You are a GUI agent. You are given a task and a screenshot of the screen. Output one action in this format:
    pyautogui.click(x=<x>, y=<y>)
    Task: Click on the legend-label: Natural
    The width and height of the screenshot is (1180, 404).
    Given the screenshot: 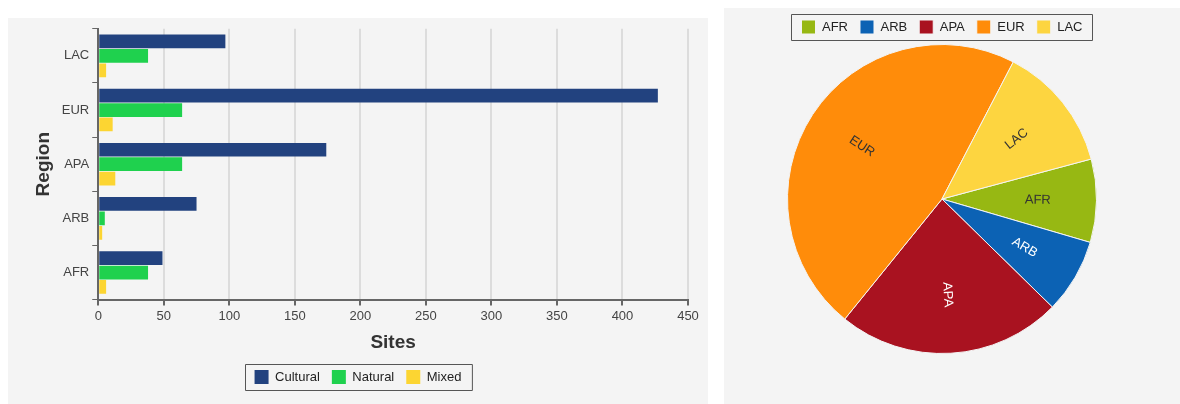 What is the action you would take?
    pyautogui.click(x=373, y=376)
    